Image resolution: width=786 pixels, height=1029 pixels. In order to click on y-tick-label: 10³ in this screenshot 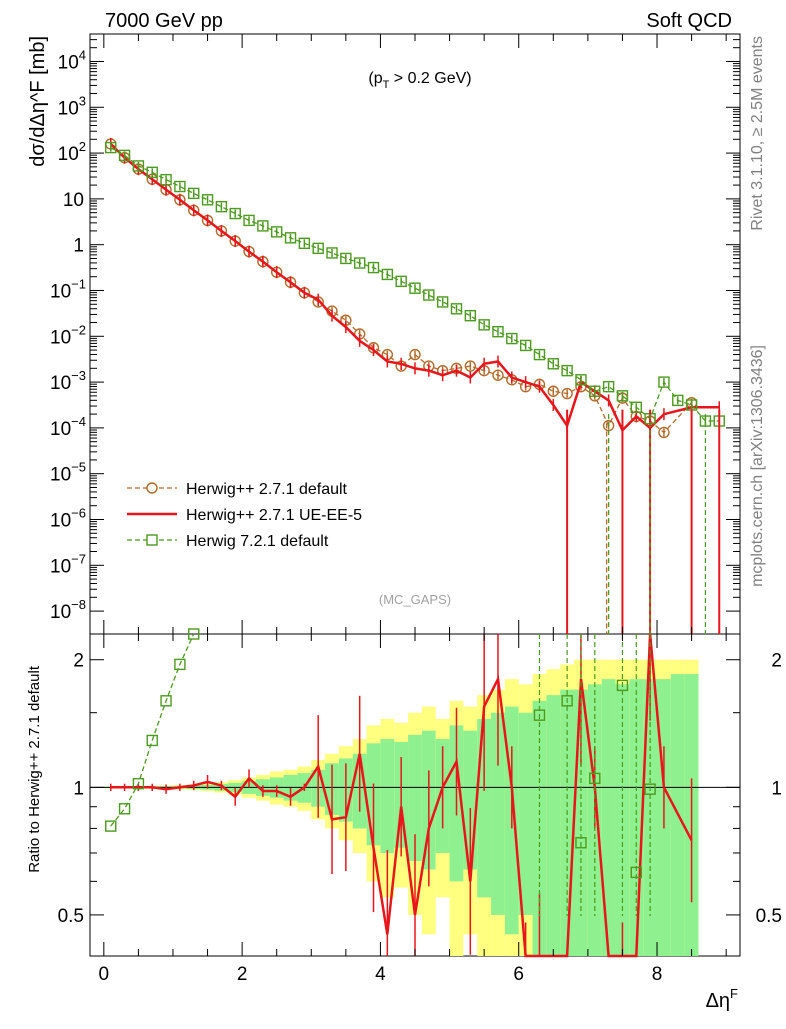, I will do `click(72, 106)`.